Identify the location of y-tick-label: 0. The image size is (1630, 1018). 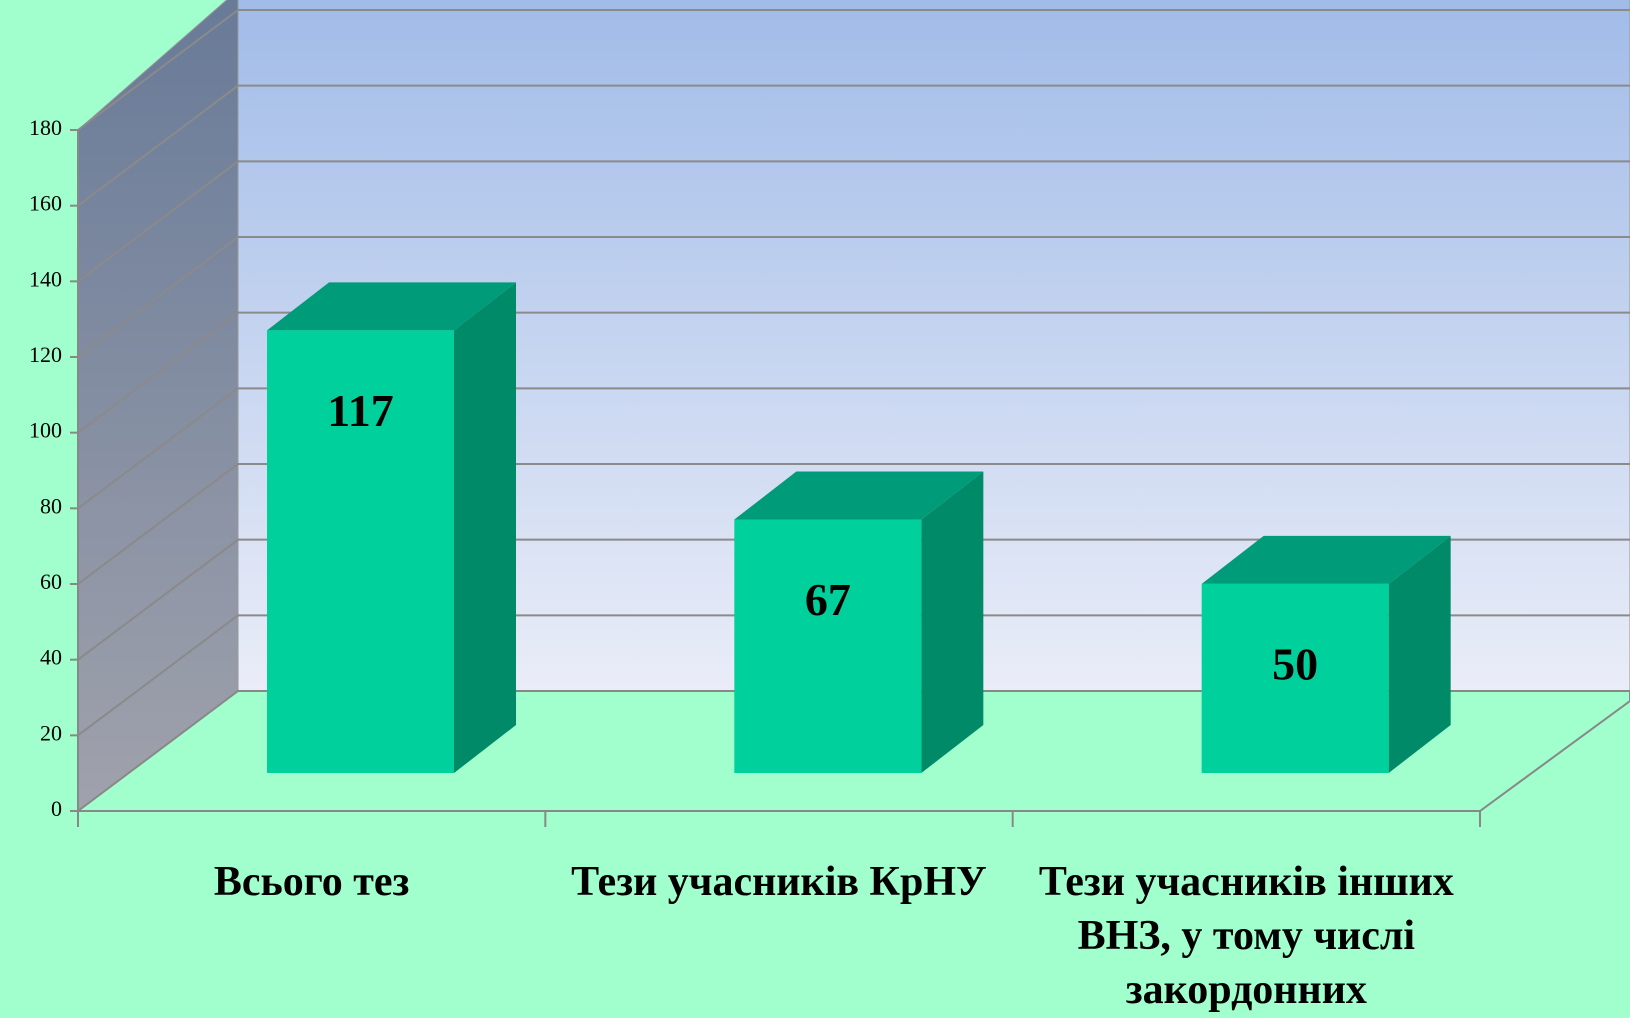
(56, 808).